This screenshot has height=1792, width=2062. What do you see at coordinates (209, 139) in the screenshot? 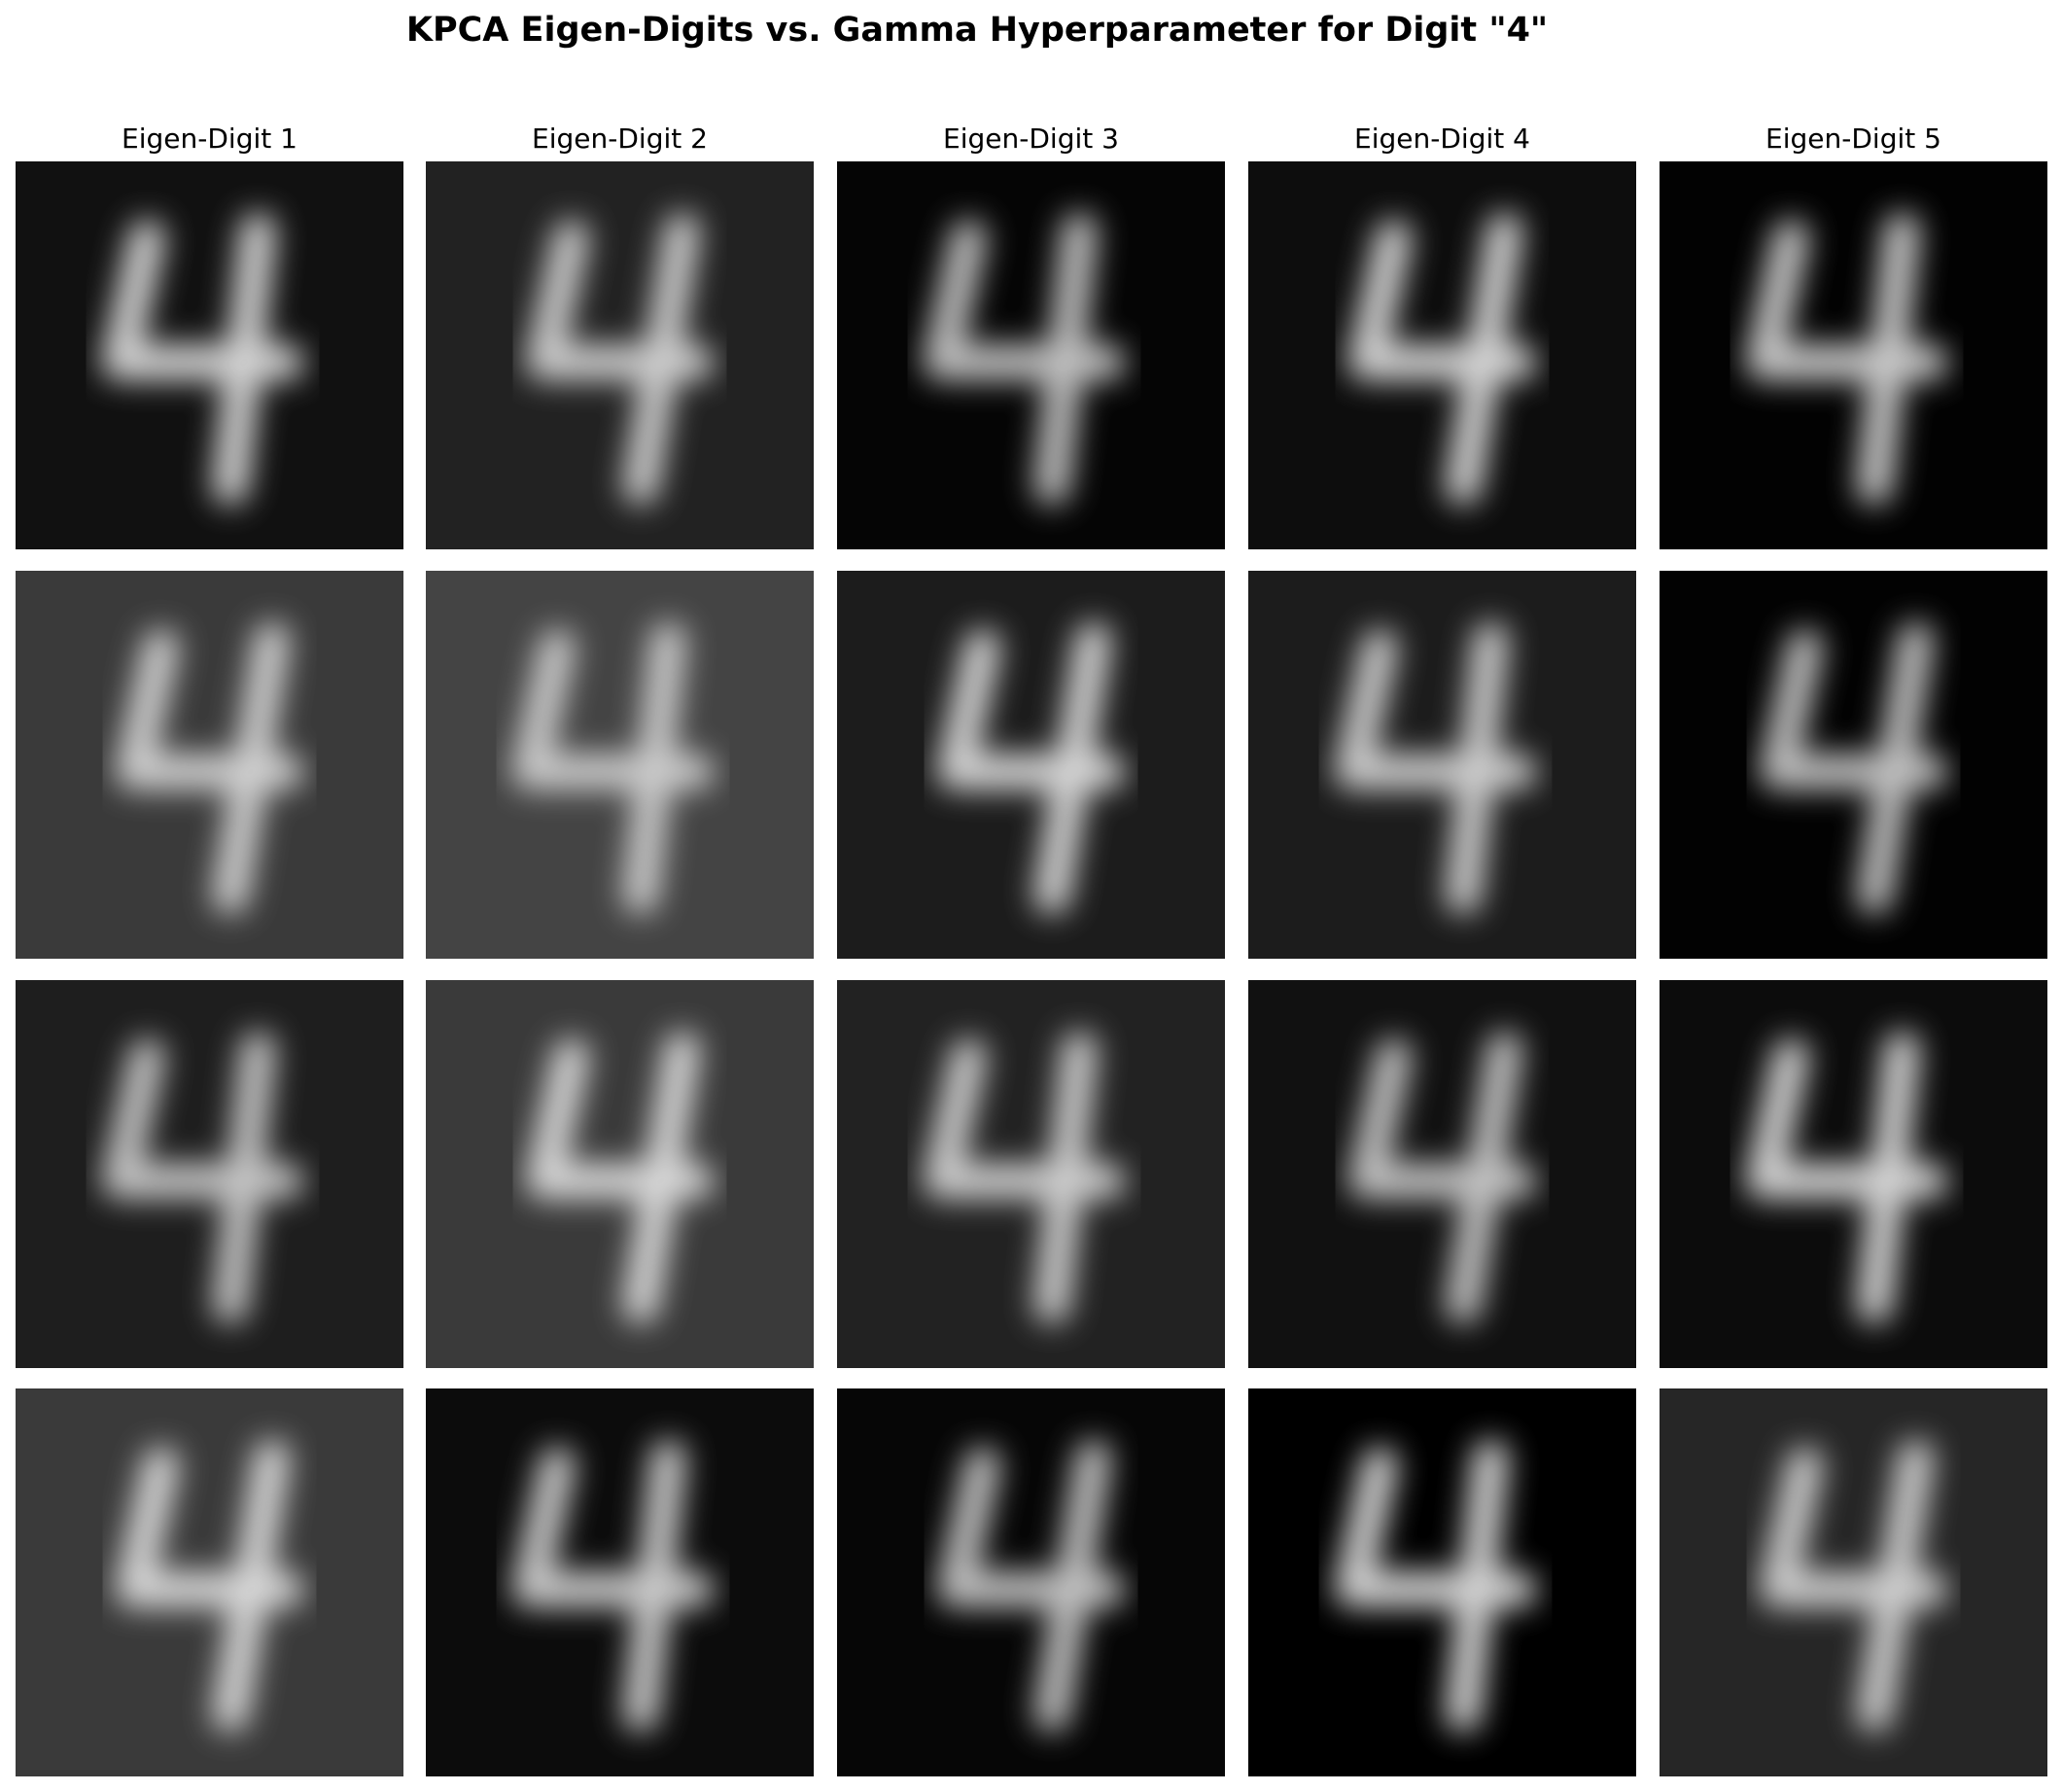
I see `column-title: Eigen-Digit 1` at bounding box center [209, 139].